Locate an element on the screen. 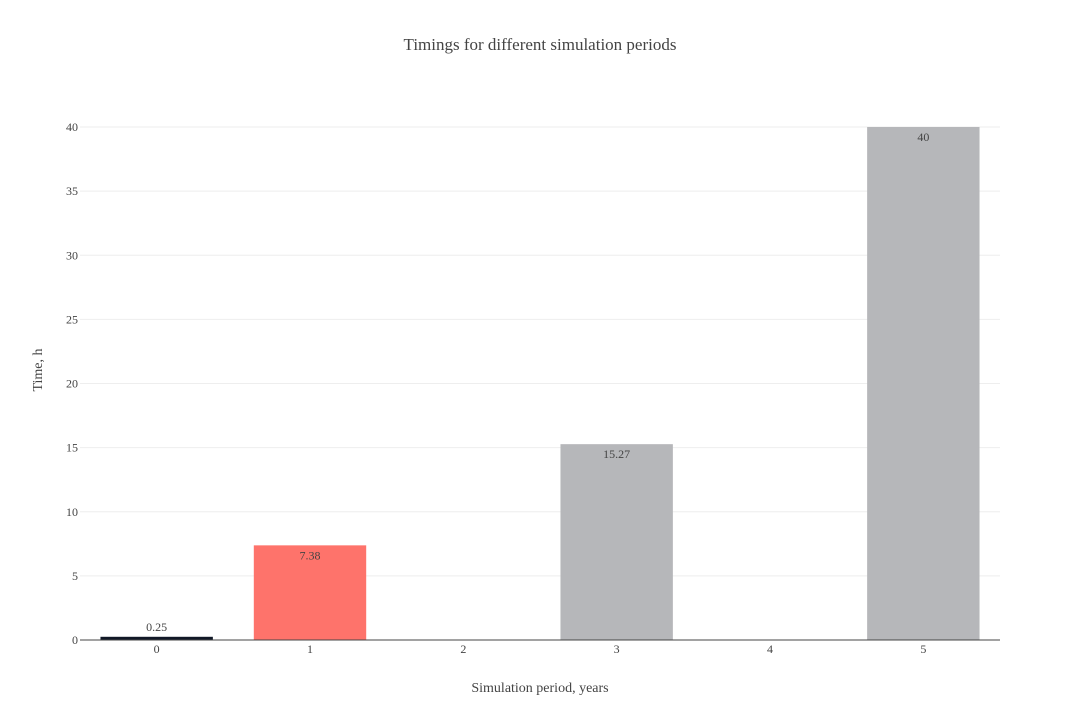 The width and height of the screenshot is (1080, 720). x-axis-title: Simulation period, years is located at coordinates (539, 688).